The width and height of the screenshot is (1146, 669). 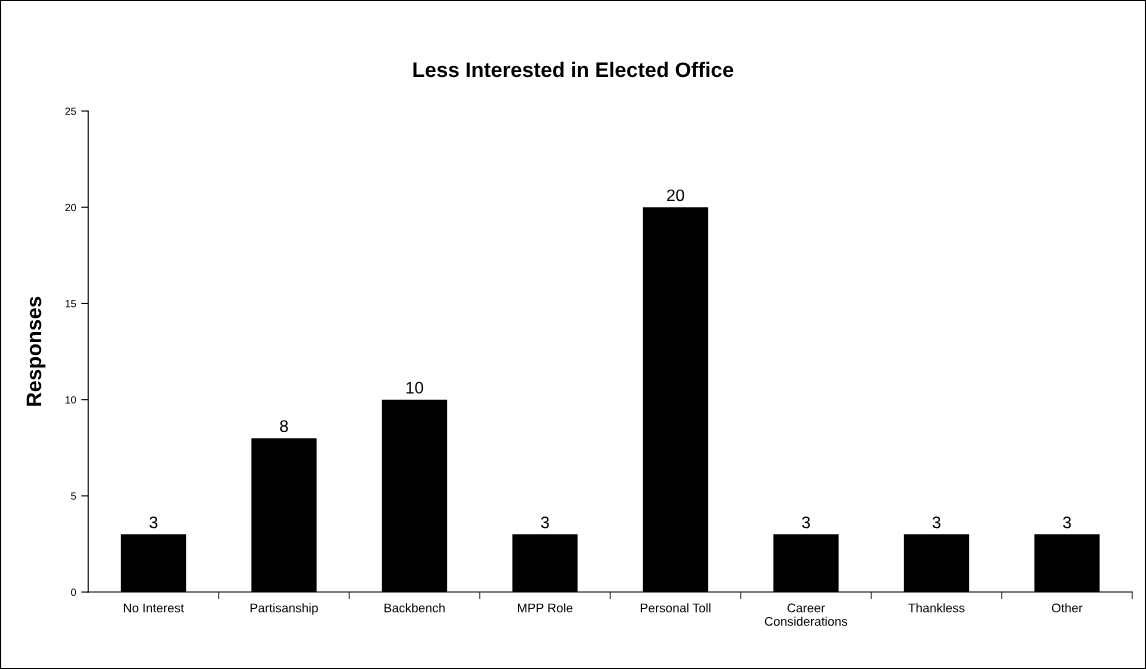 I want to click on x-tick-label: MPP Role, so click(x=545, y=608).